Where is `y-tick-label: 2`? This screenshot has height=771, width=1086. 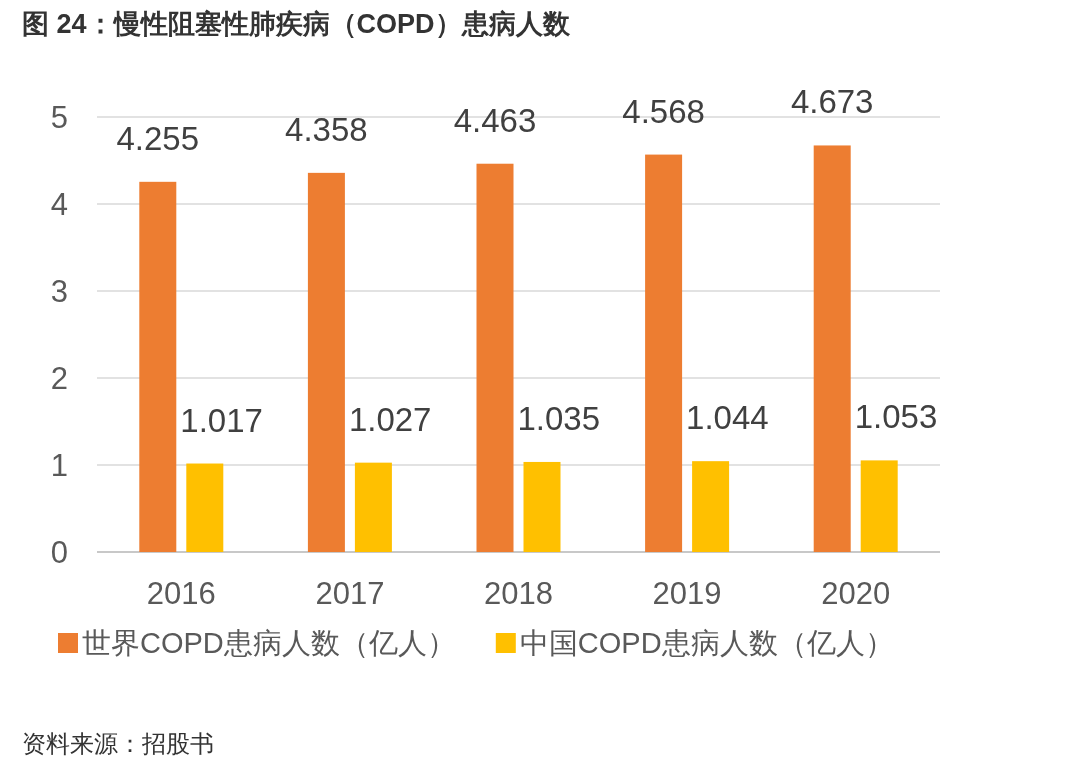
y-tick-label: 2 is located at coordinates (59, 378).